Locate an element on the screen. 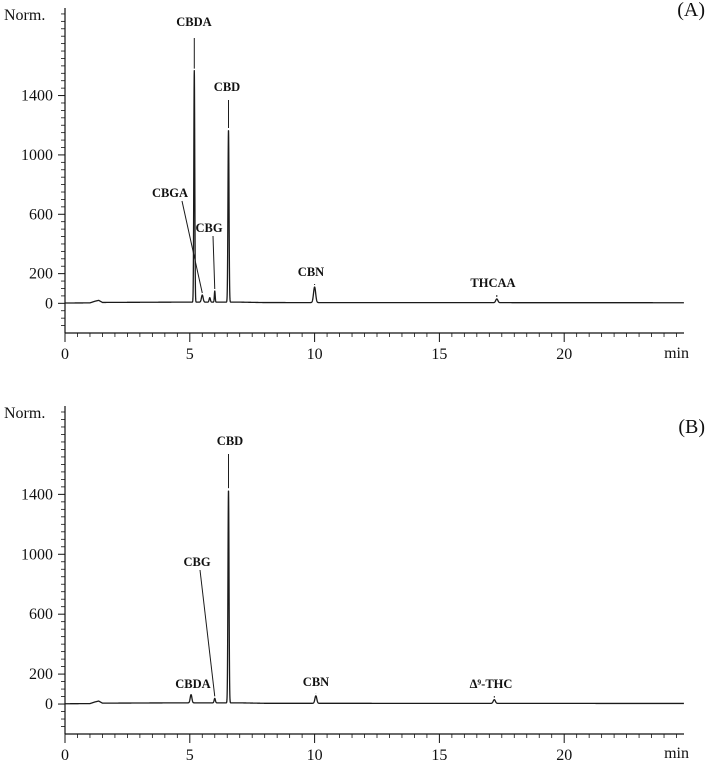 This screenshot has width=709, height=764. panel-label: (B) is located at coordinates (691, 427).